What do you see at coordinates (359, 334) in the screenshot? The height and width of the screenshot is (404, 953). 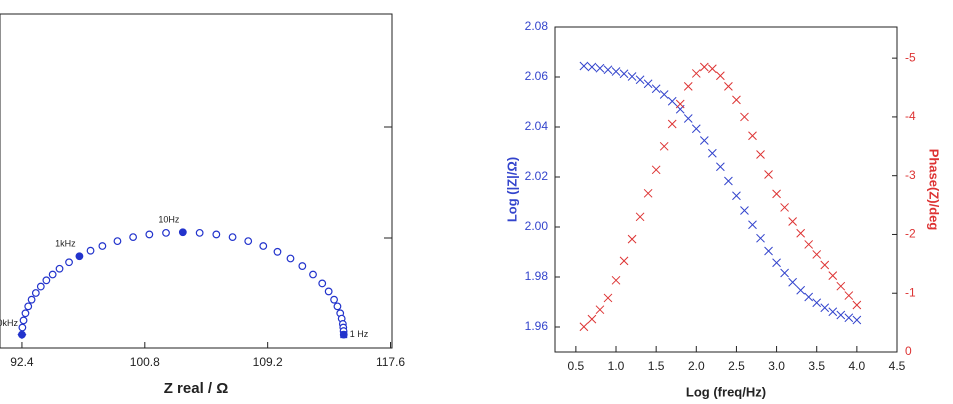 I see `annotation: 1 Hz` at bounding box center [359, 334].